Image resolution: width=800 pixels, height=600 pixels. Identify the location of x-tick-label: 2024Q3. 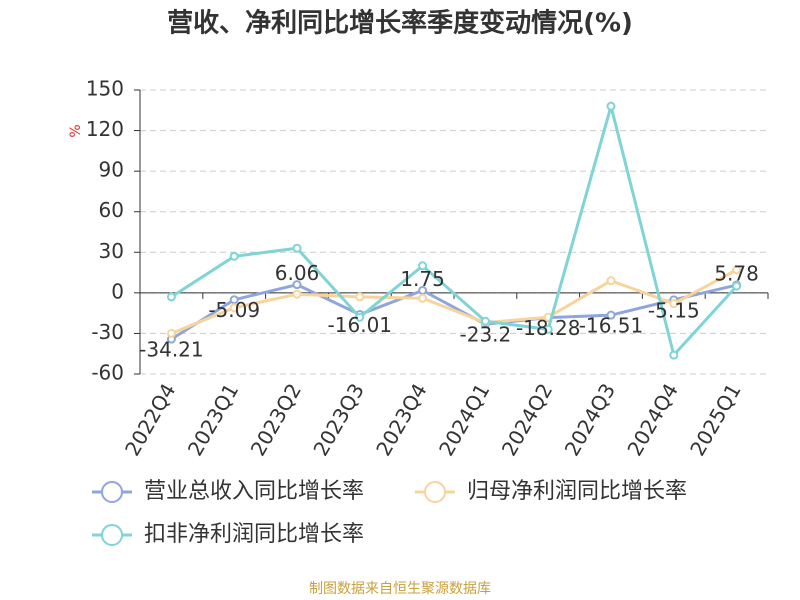
(590, 419).